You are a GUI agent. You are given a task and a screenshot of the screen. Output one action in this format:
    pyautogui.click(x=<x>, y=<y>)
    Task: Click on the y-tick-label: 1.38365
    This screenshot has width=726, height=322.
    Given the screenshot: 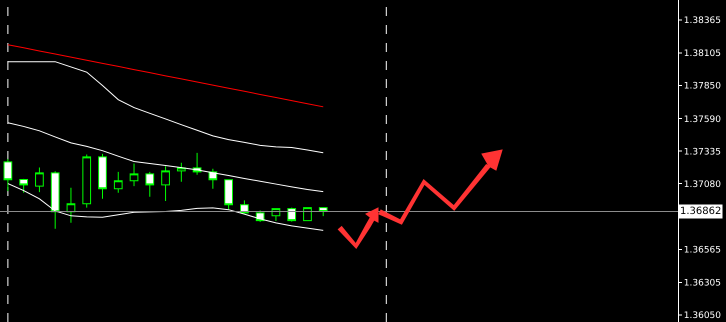 What is the action you would take?
    pyautogui.click(x=703, y=21)
    